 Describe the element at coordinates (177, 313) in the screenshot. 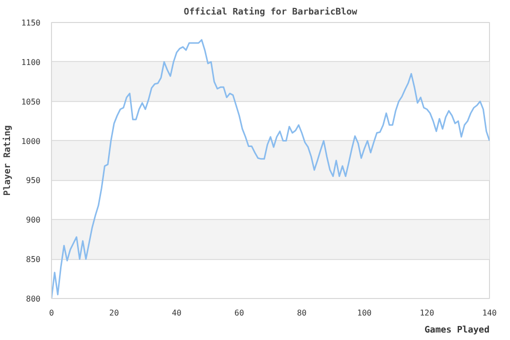

I see `x-tick-label: 40` at that location.